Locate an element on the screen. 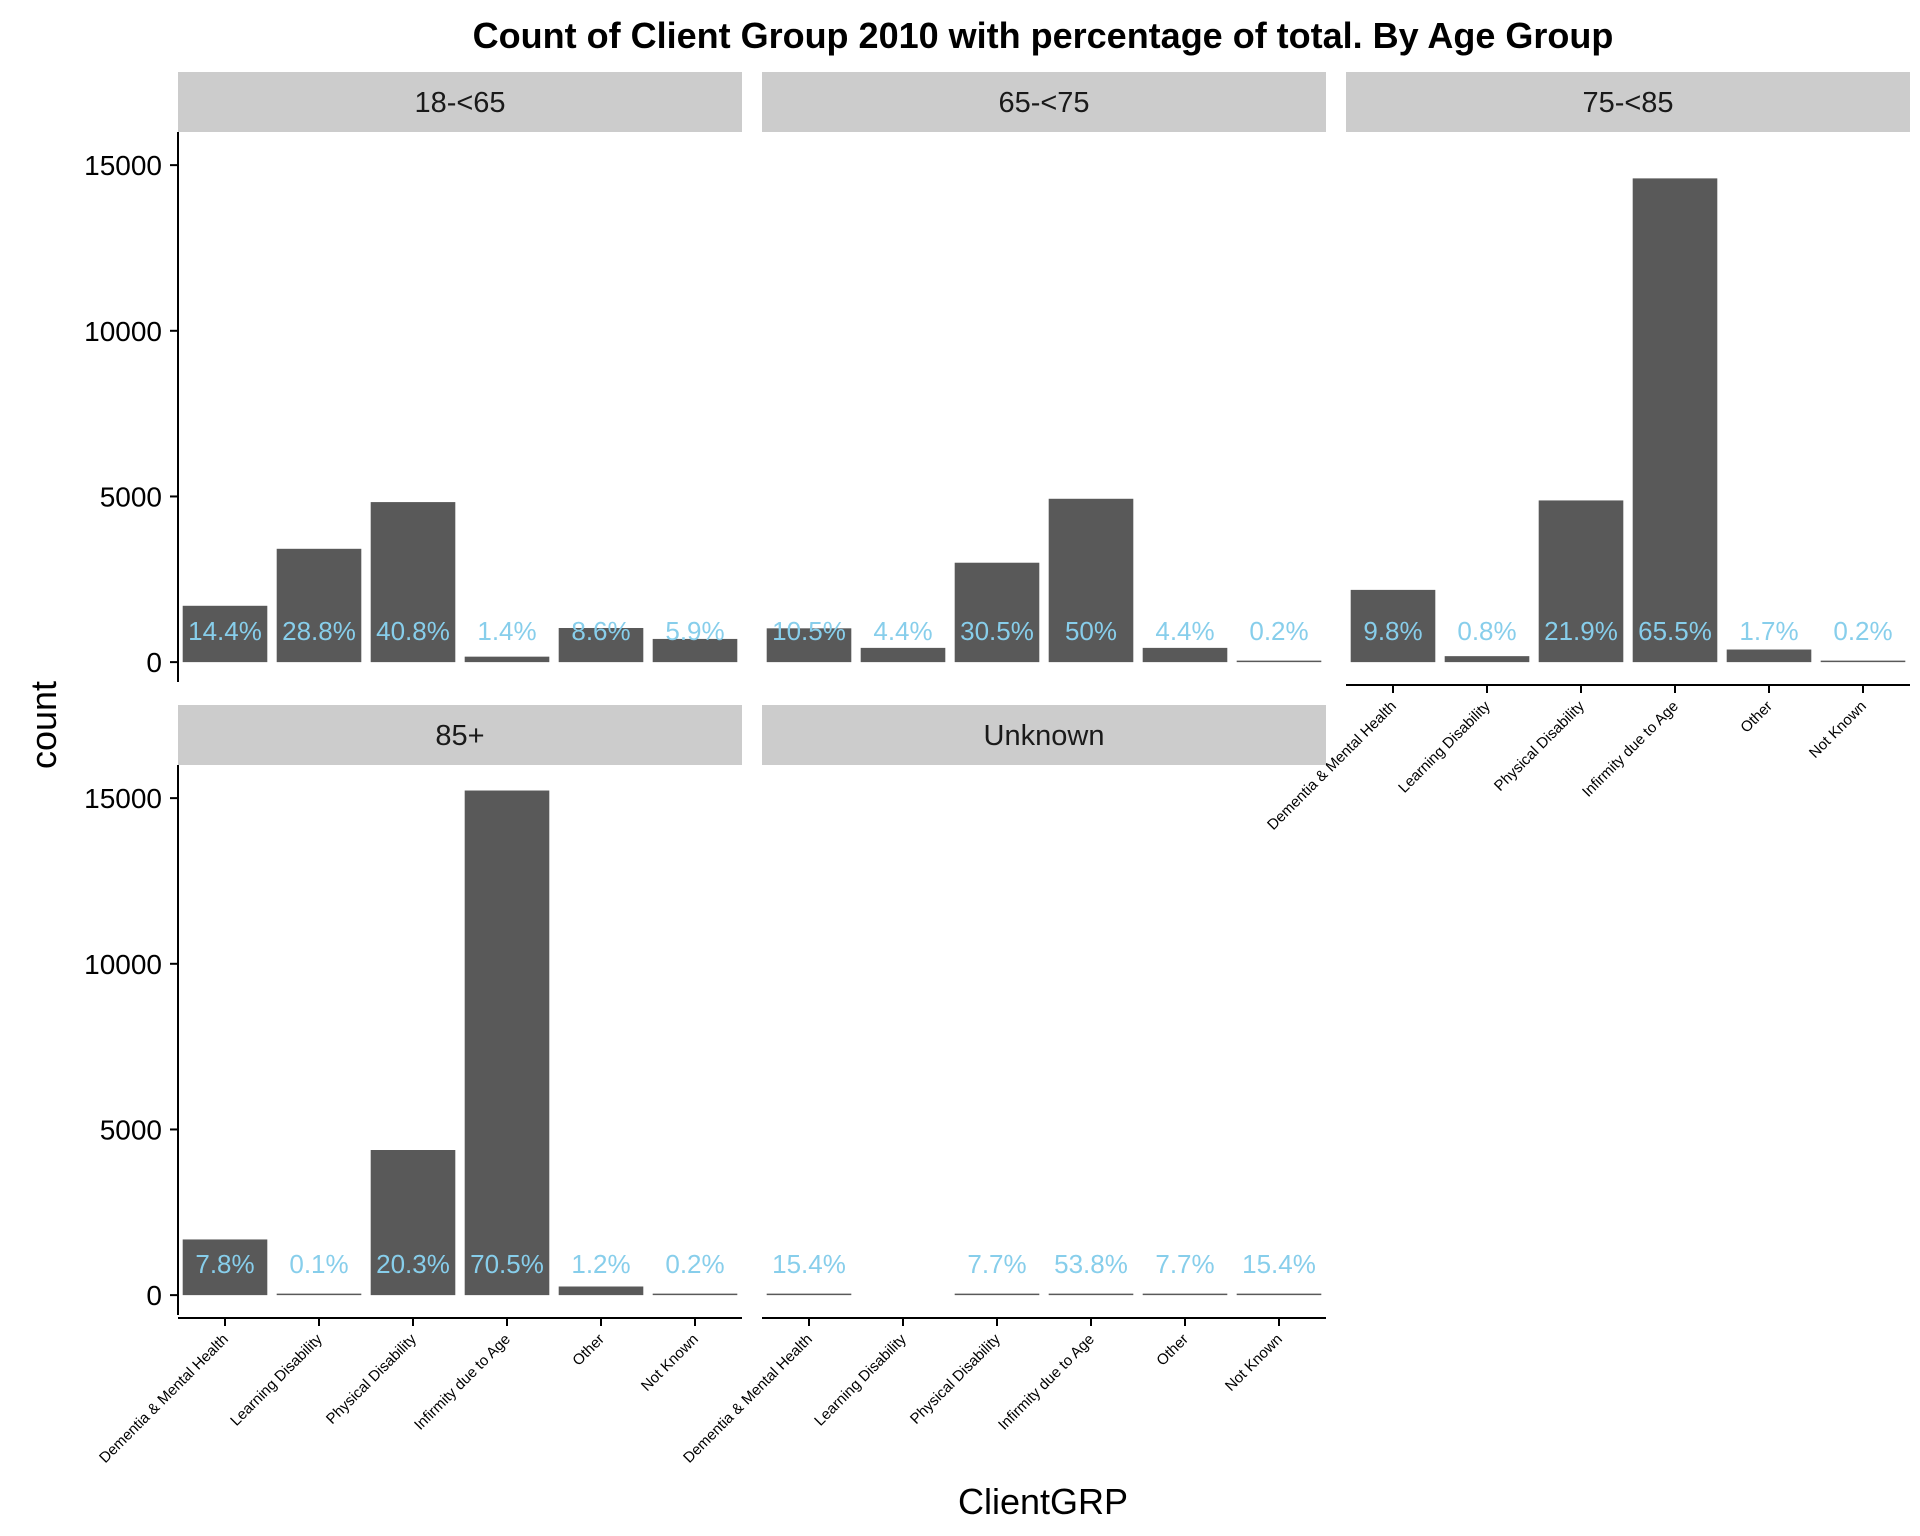 The height and width of the screenshot is (1536, 1920). data-label: 53.8% is located at coordinates (1091, 1264).